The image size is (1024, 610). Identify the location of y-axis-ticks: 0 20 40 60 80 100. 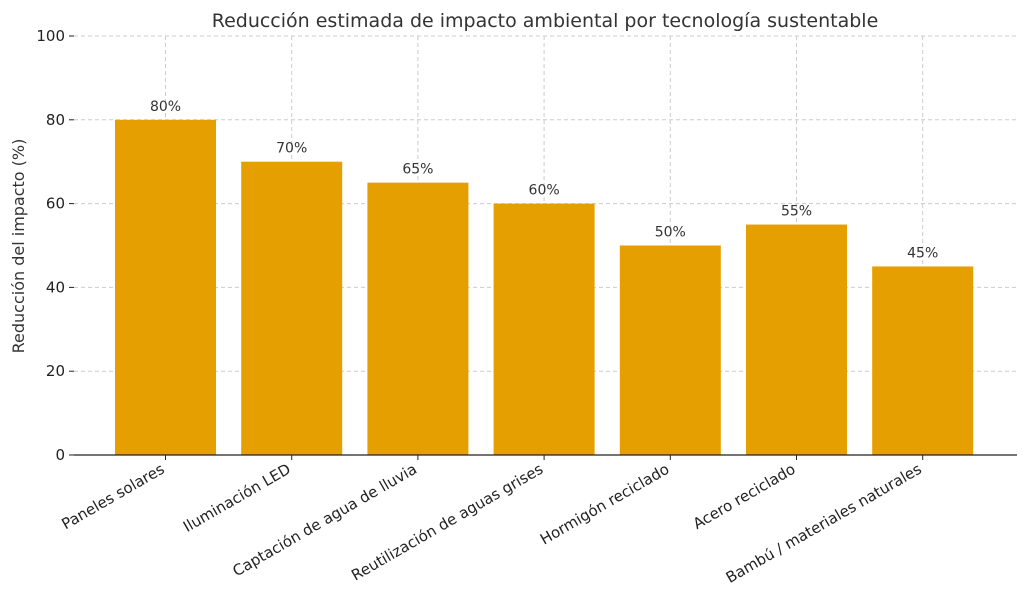
(55, 245).